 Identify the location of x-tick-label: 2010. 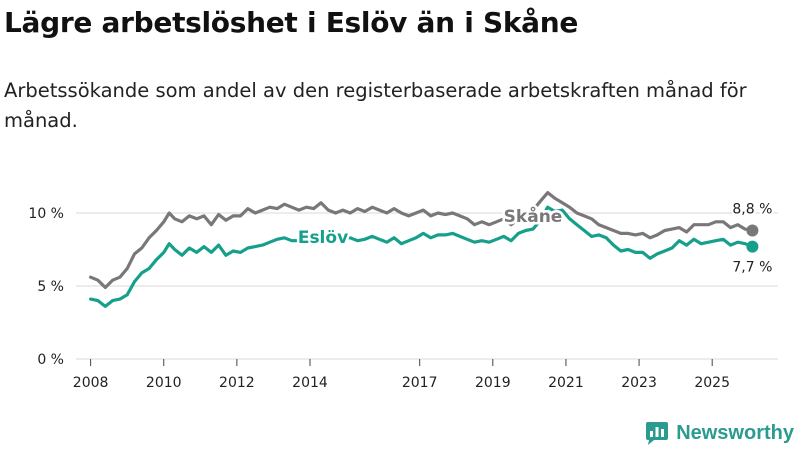
(164, 383).